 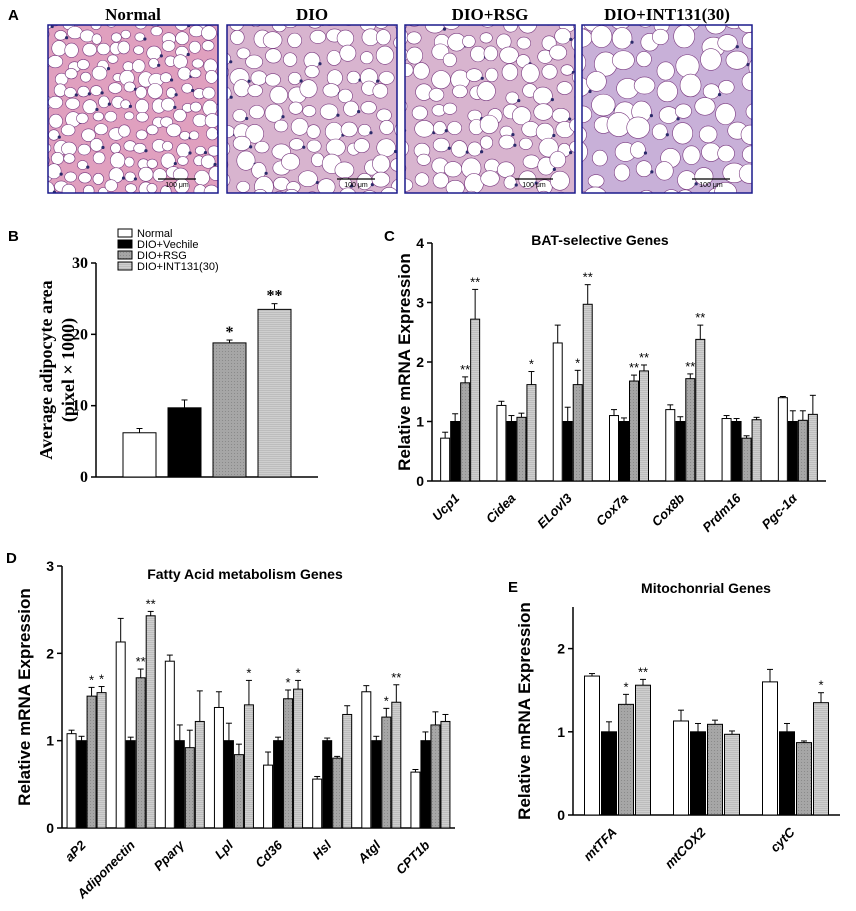 What do you see at coordinates (561, 732) in the screenshot?
I see `y-tick-label: 1` at bounding box center [561, 732].